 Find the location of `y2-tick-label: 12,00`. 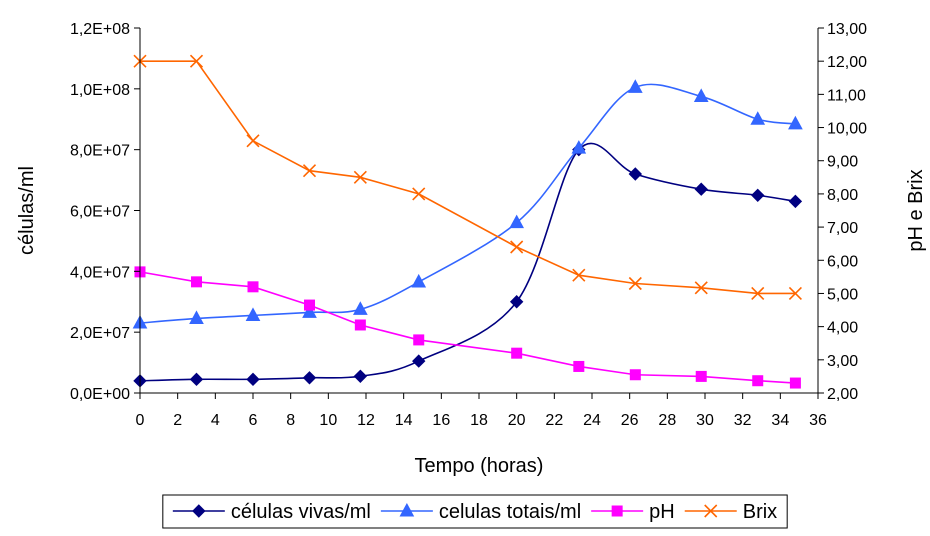

y2-tick-label: 12,00 is located at coordinates (847, 62).